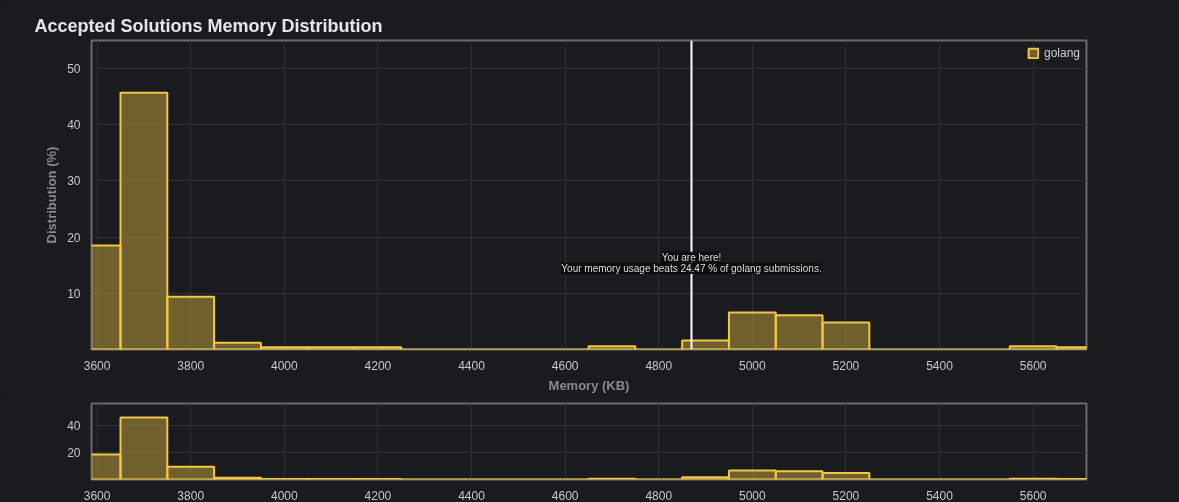 This screenshot has height=502, width=1179. I want to click on x-axis-title: Memory (KB), so click(589, 385).